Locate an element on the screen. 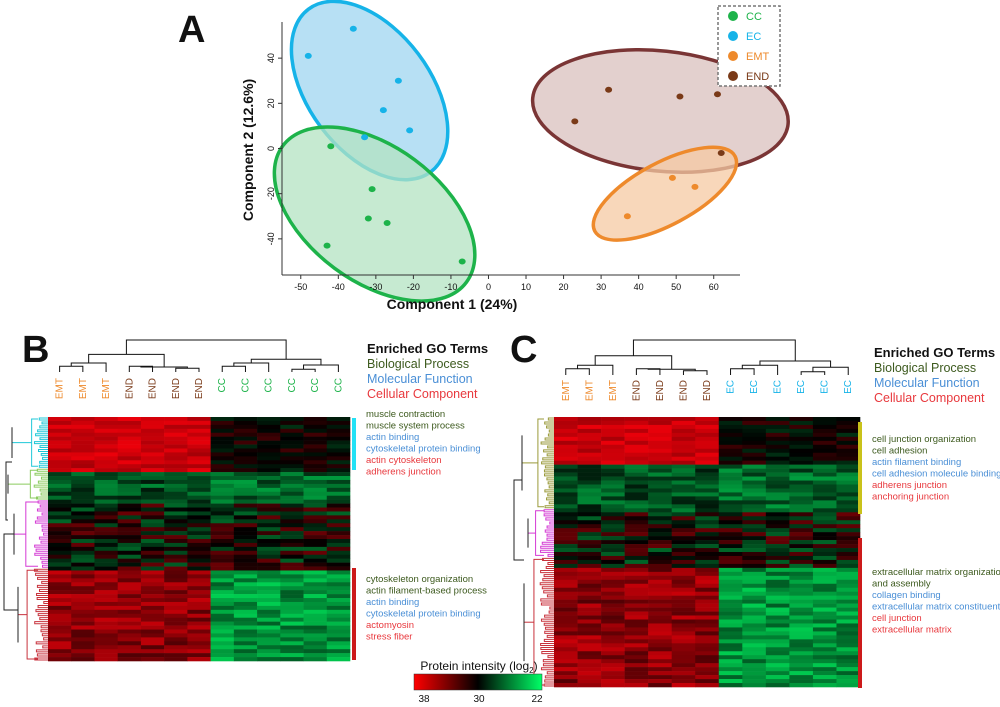 The height and width of the screenshot is (707, 1000). legend-marker-cc is located at coordinates (733, 16).